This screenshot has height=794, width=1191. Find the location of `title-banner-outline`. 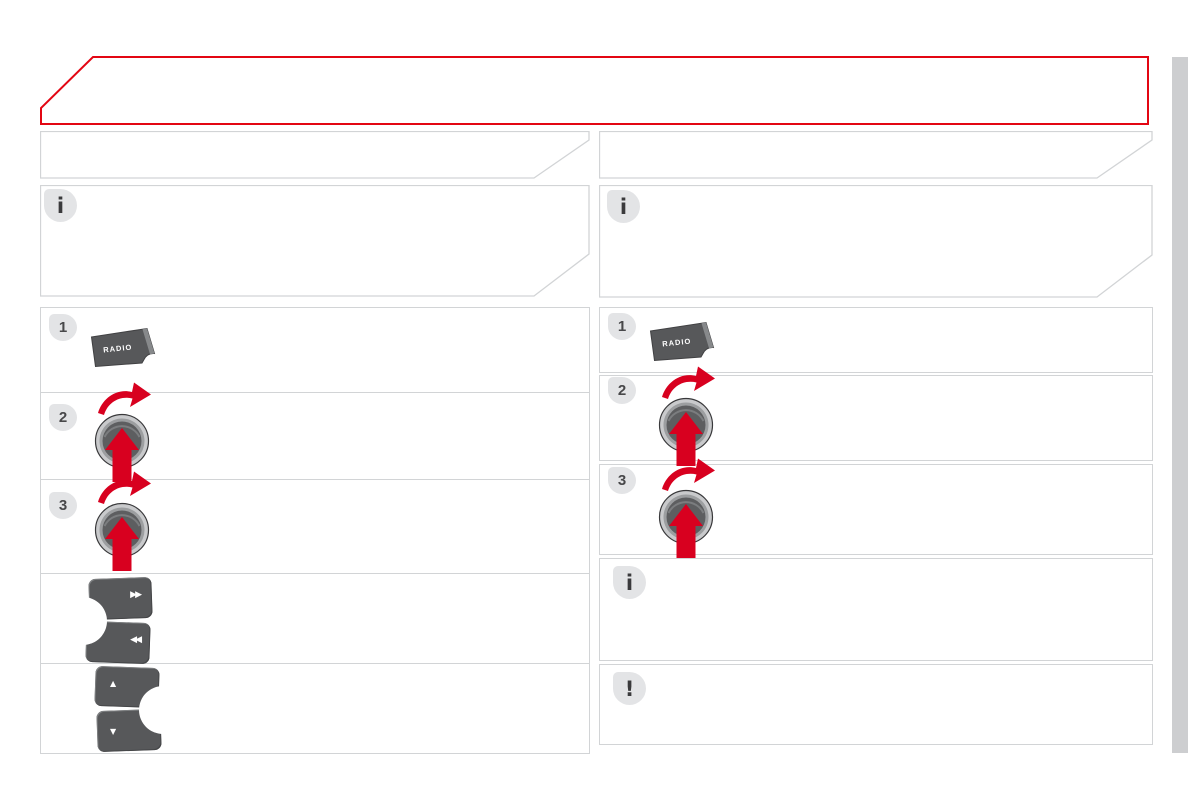

title-banner-outline is located at coordinates (594, 90).